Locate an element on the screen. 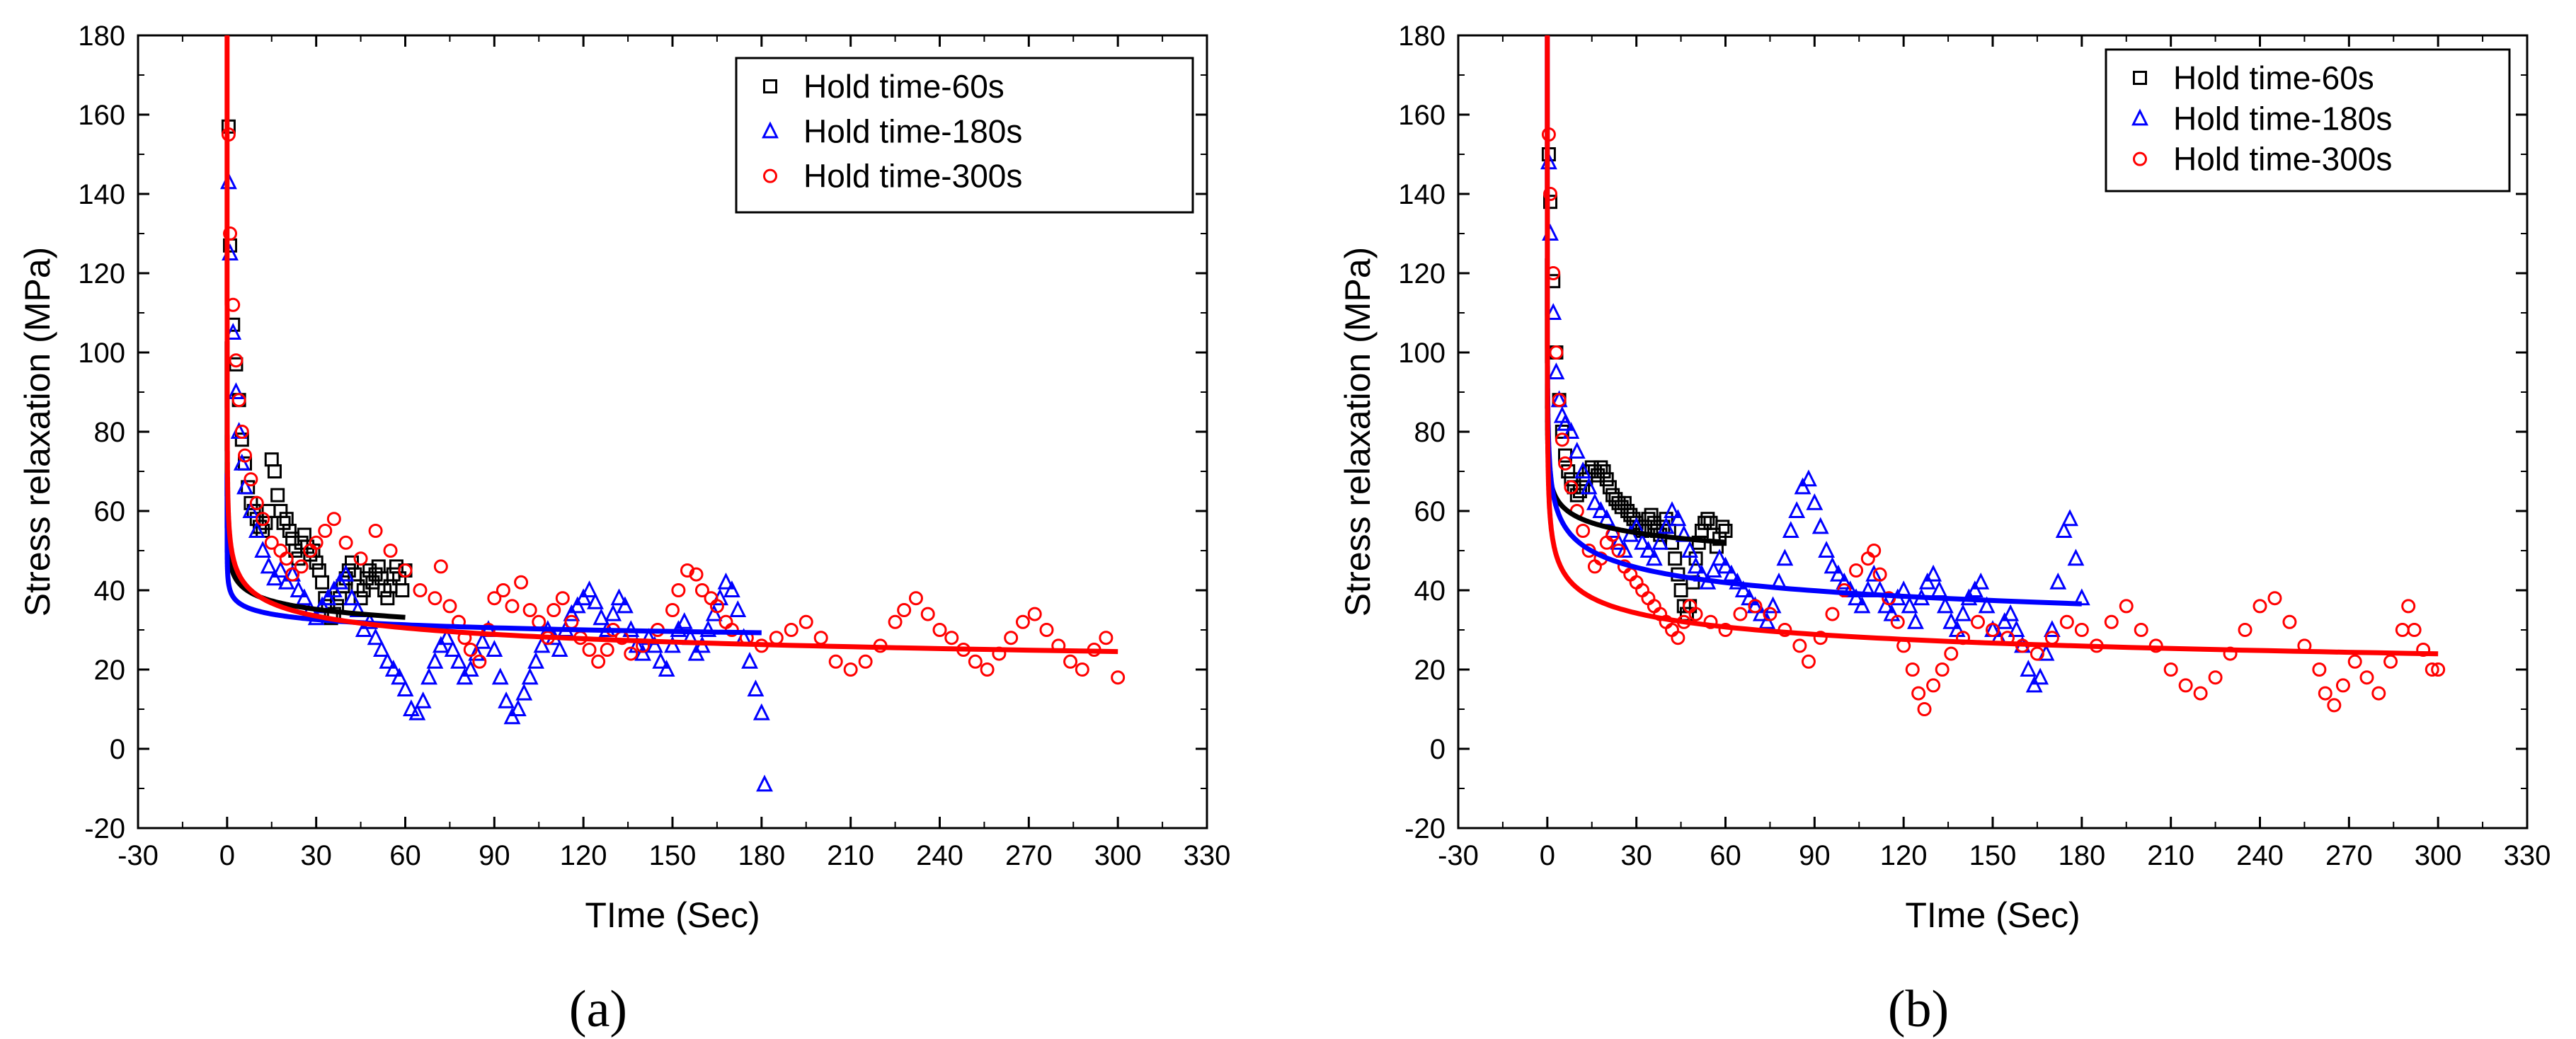 This screenshot has width=2576, height=1039. legend-marker is located at coordinates (2140, 158).